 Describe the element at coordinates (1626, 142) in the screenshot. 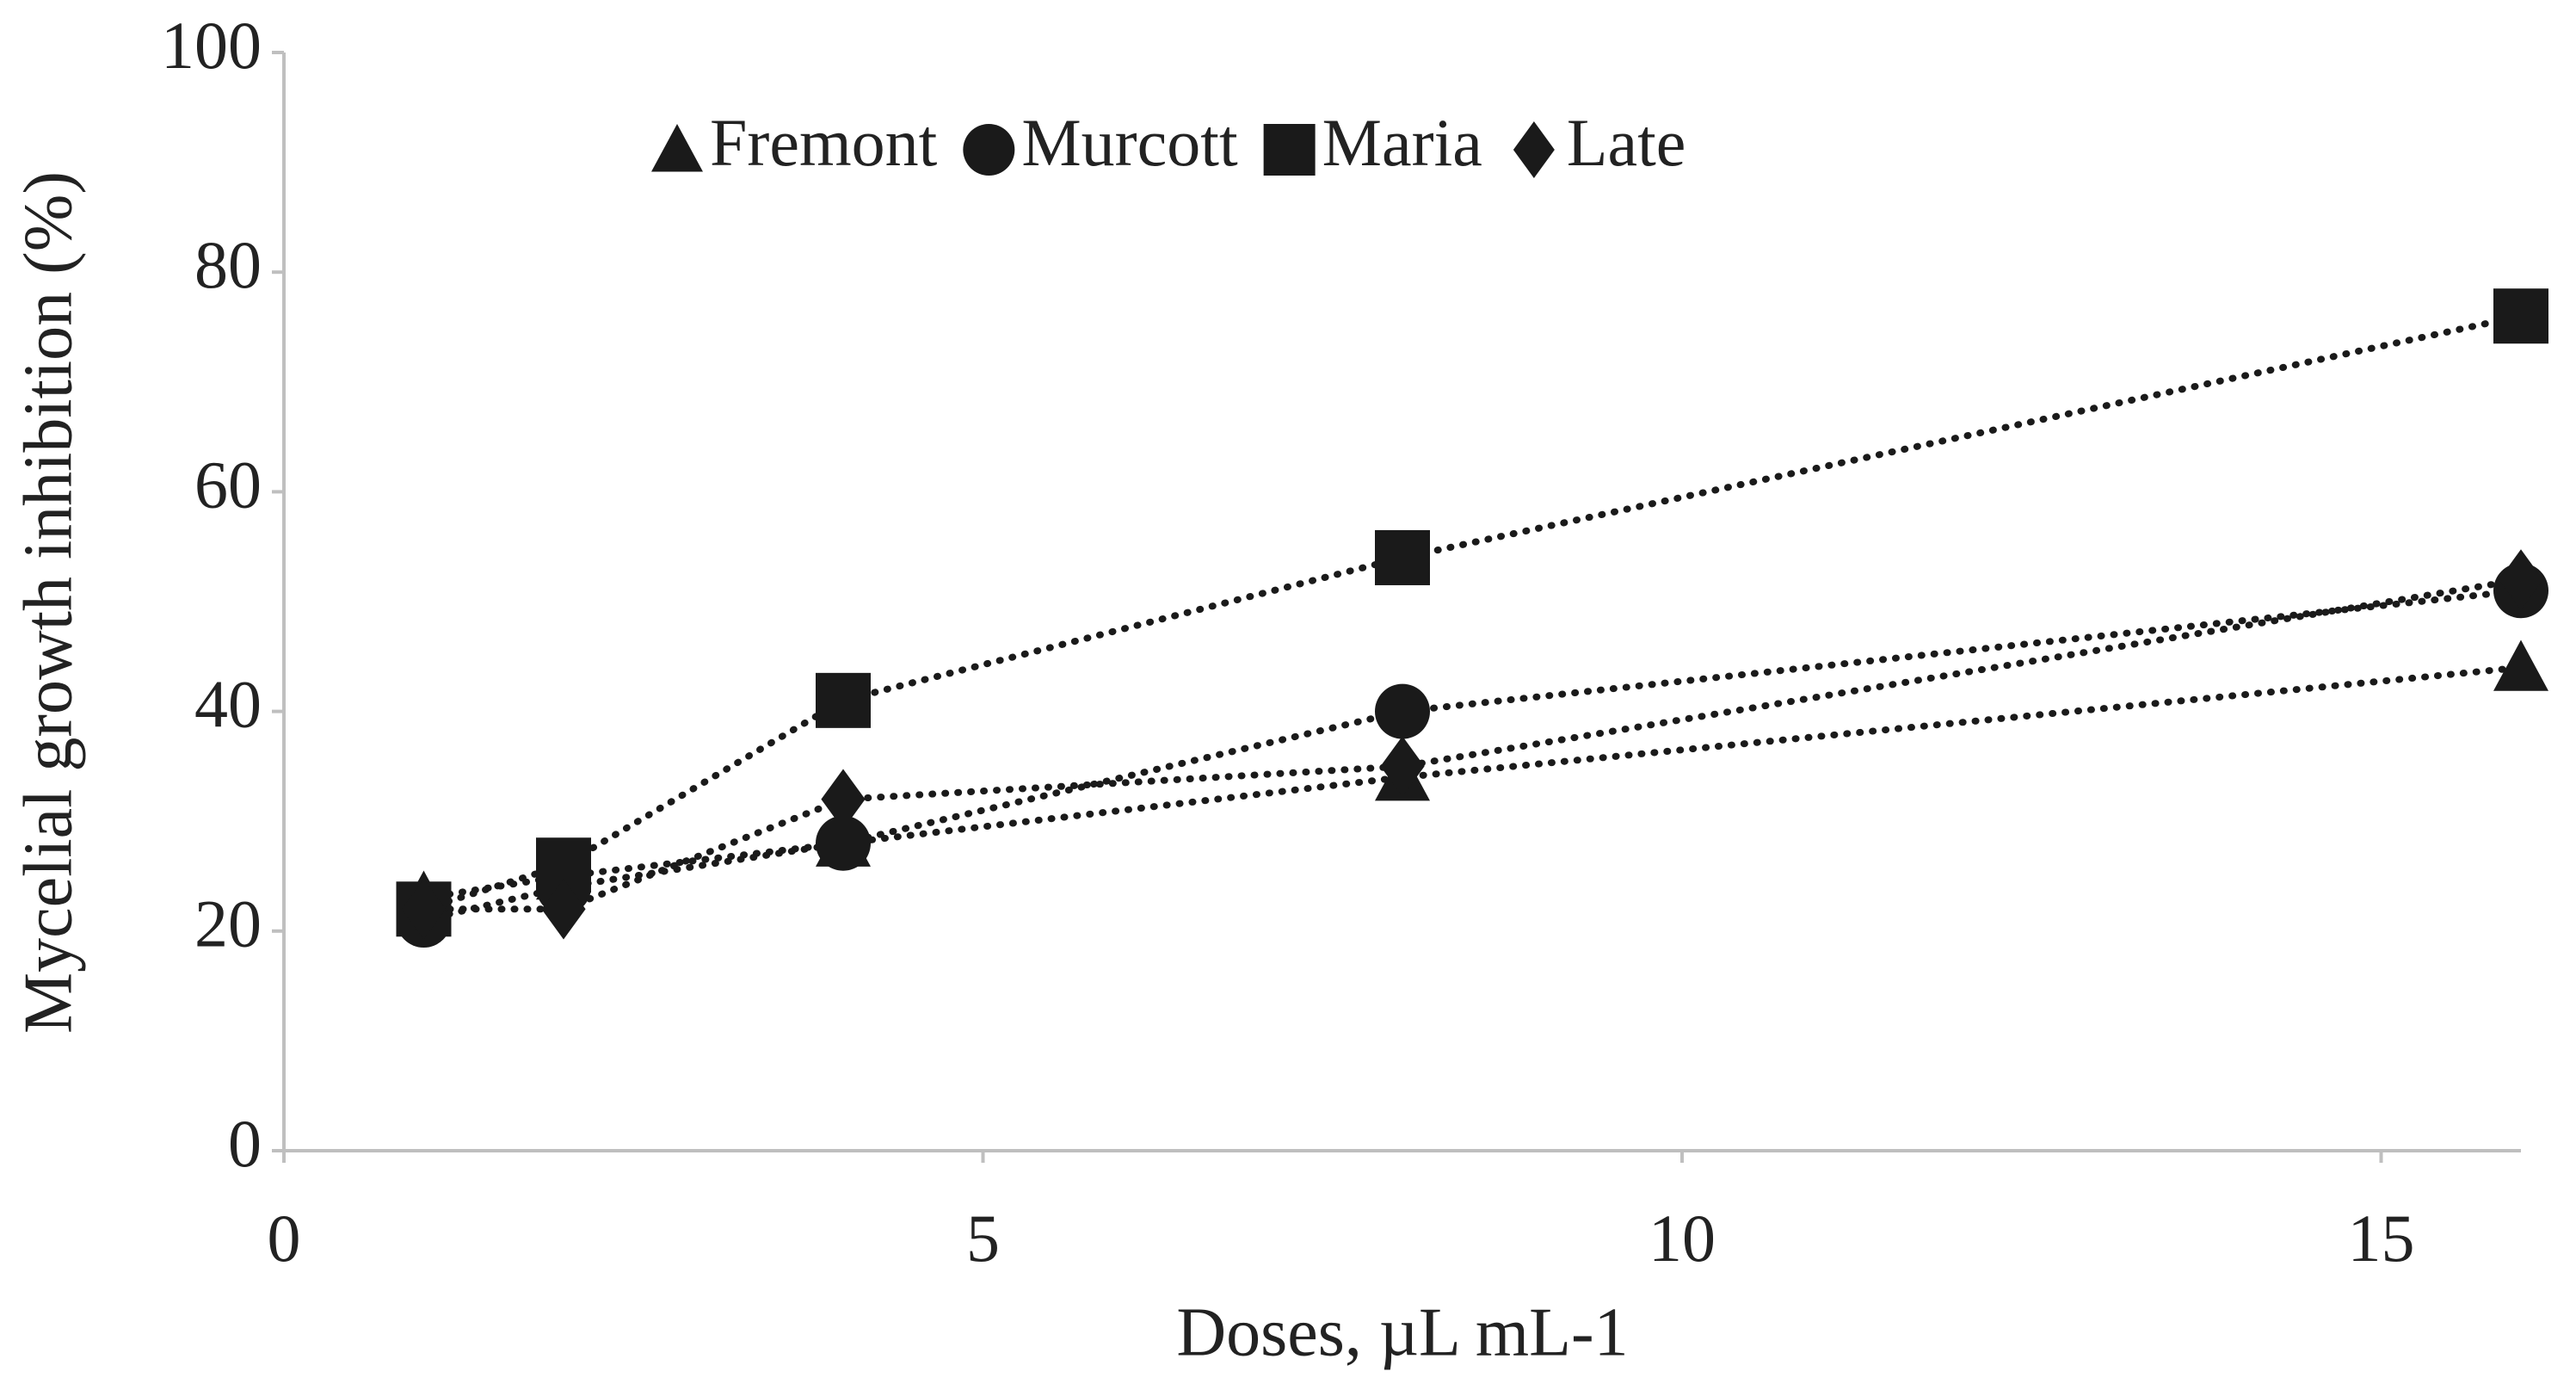

I see `legend-label: Late` at that location.